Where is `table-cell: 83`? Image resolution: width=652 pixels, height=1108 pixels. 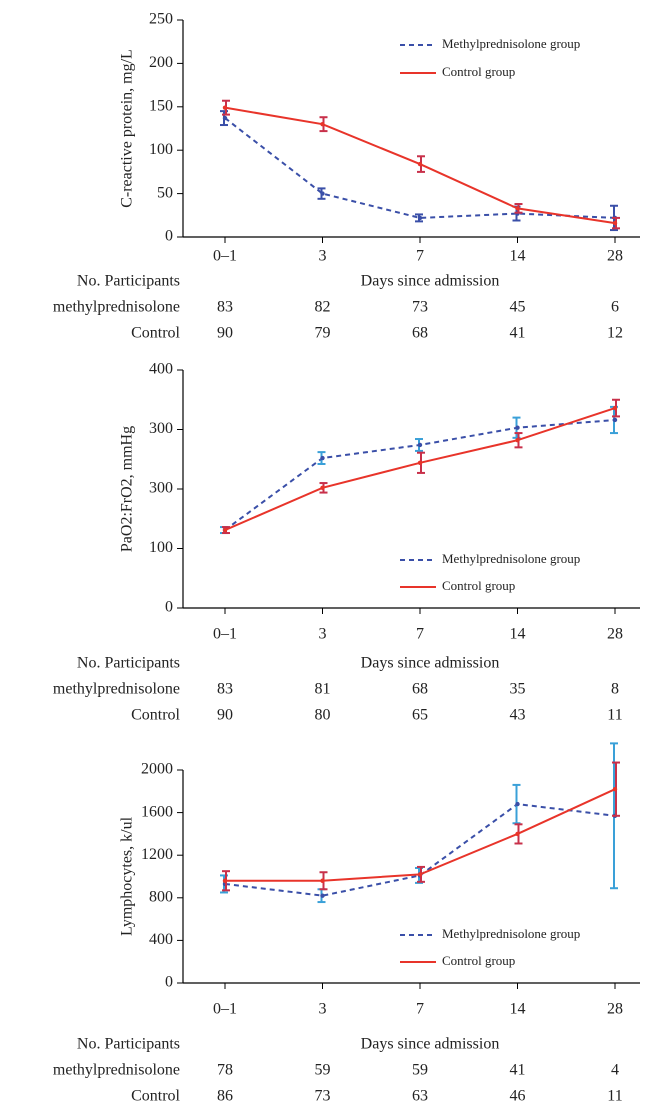 table-cell: 83 is located at coordinates (225, 307).